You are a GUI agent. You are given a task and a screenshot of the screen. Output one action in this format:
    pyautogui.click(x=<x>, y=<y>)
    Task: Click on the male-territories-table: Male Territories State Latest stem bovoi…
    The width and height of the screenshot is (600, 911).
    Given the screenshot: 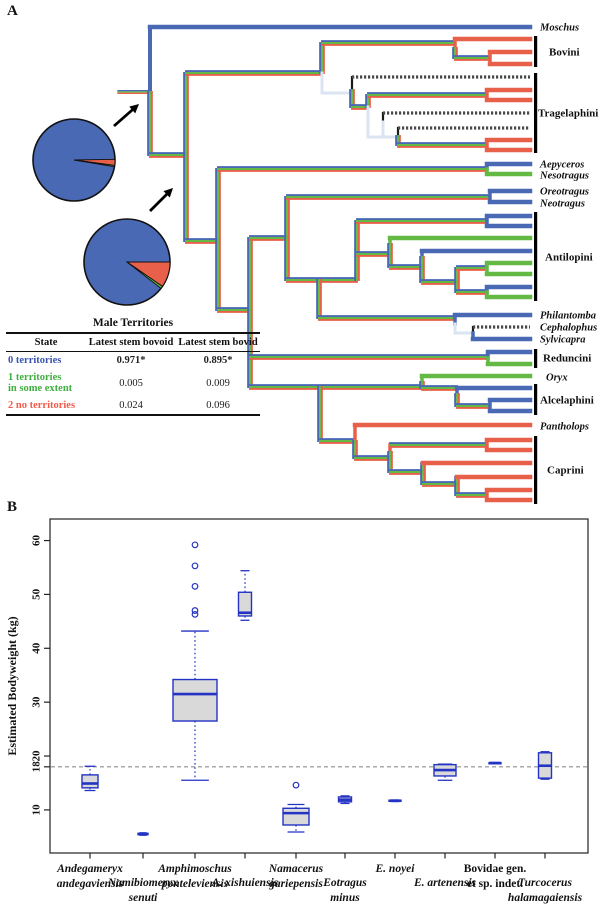 What is the action you would take?
    pyautogui.click(x=133, y=366)
    